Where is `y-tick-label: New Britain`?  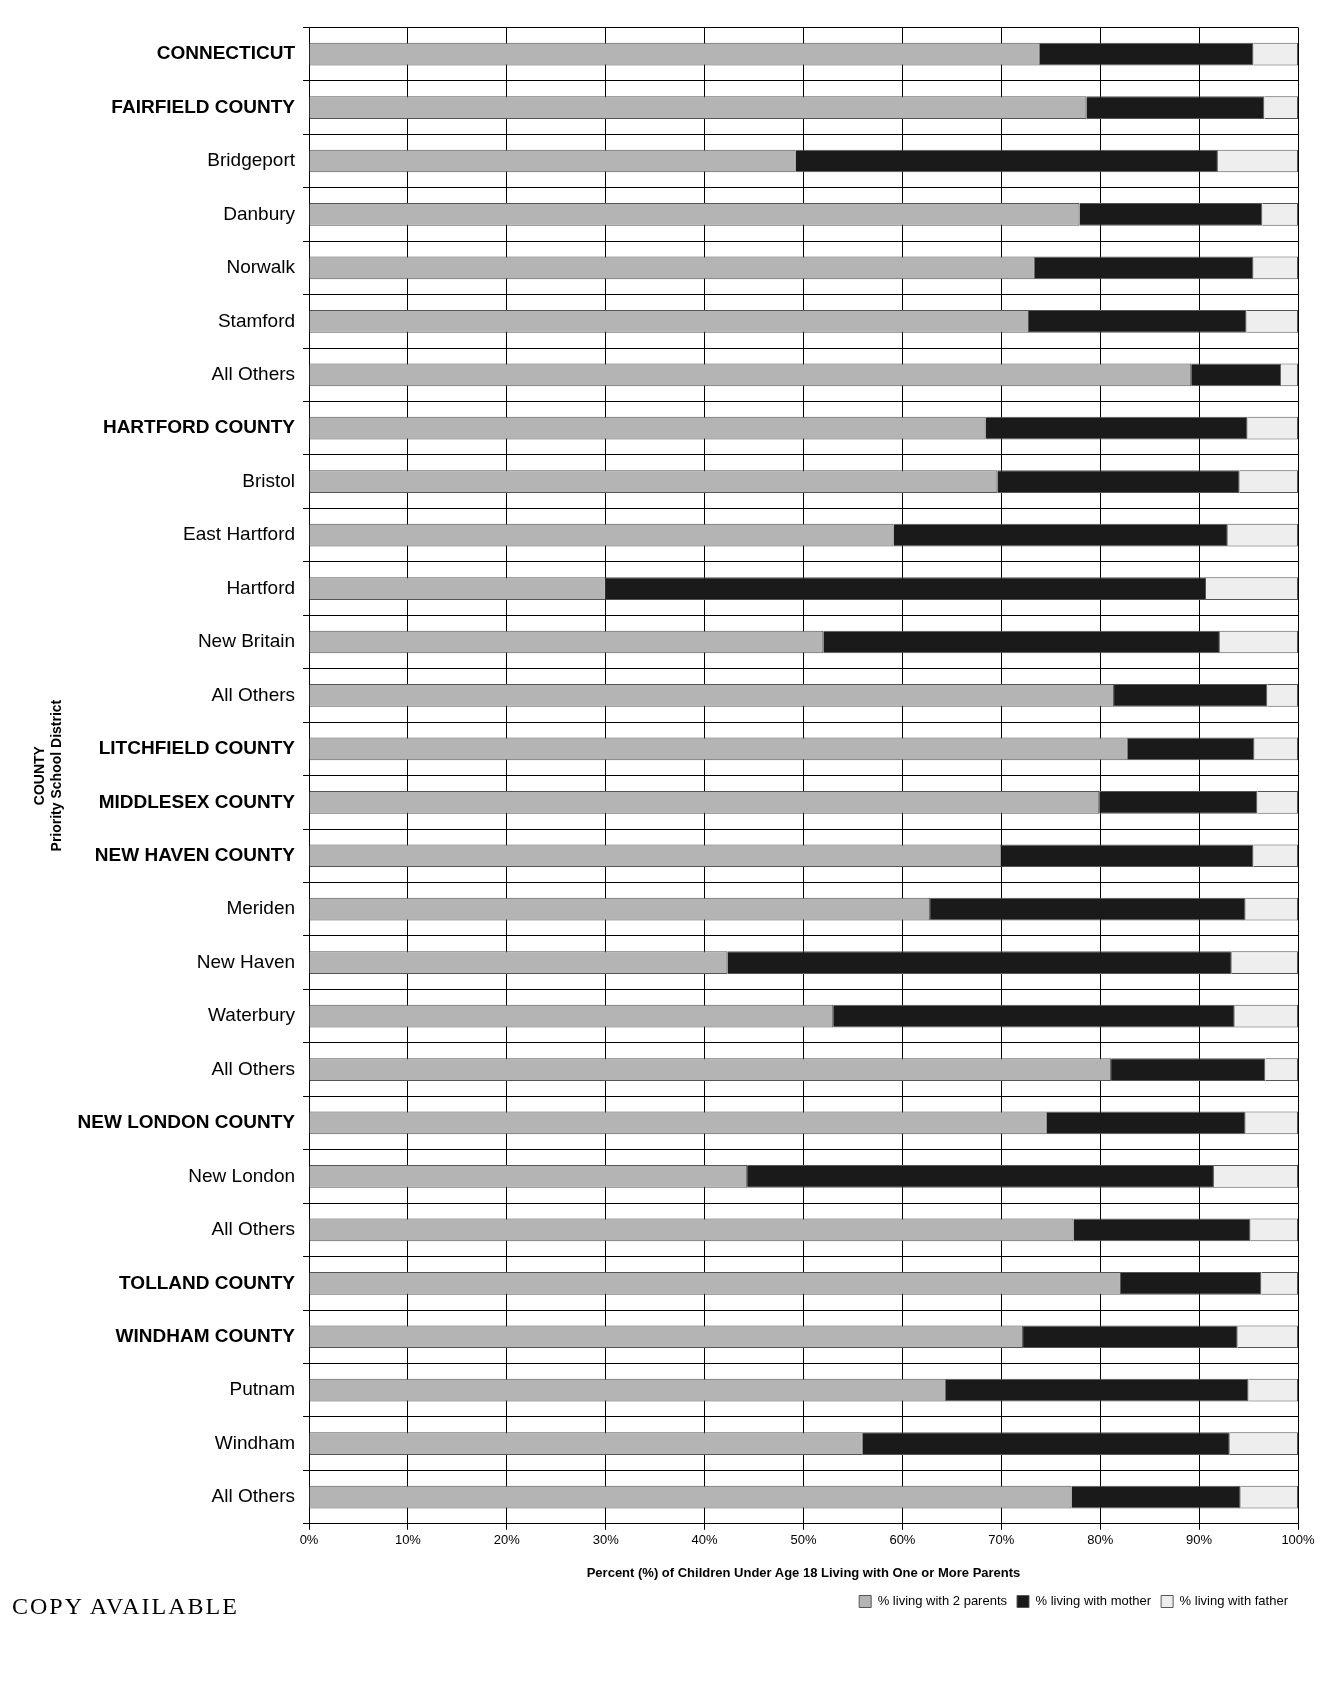
y-tick-label: New Britain is located at coordinates (246, 641).